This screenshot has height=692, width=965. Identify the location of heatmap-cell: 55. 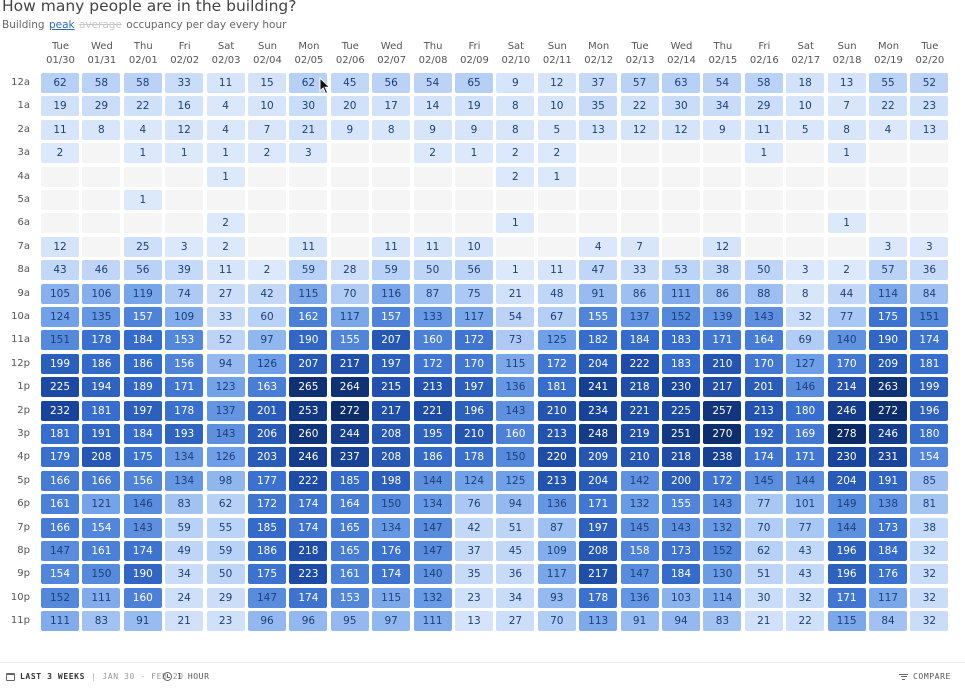
(225, 527).